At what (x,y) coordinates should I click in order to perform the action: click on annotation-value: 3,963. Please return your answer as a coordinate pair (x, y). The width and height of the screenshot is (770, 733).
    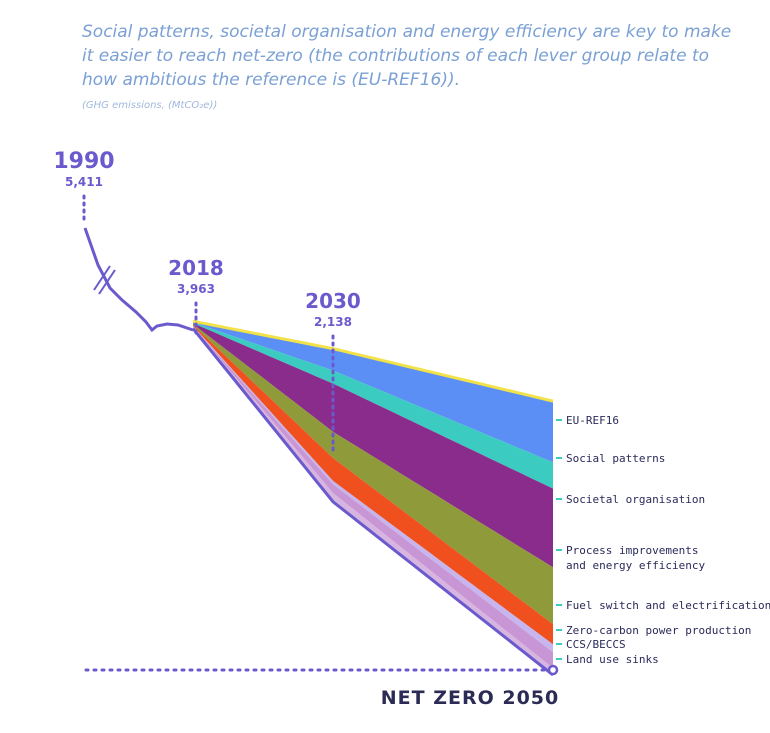
    Looking at the image, I should click on (196, 289).